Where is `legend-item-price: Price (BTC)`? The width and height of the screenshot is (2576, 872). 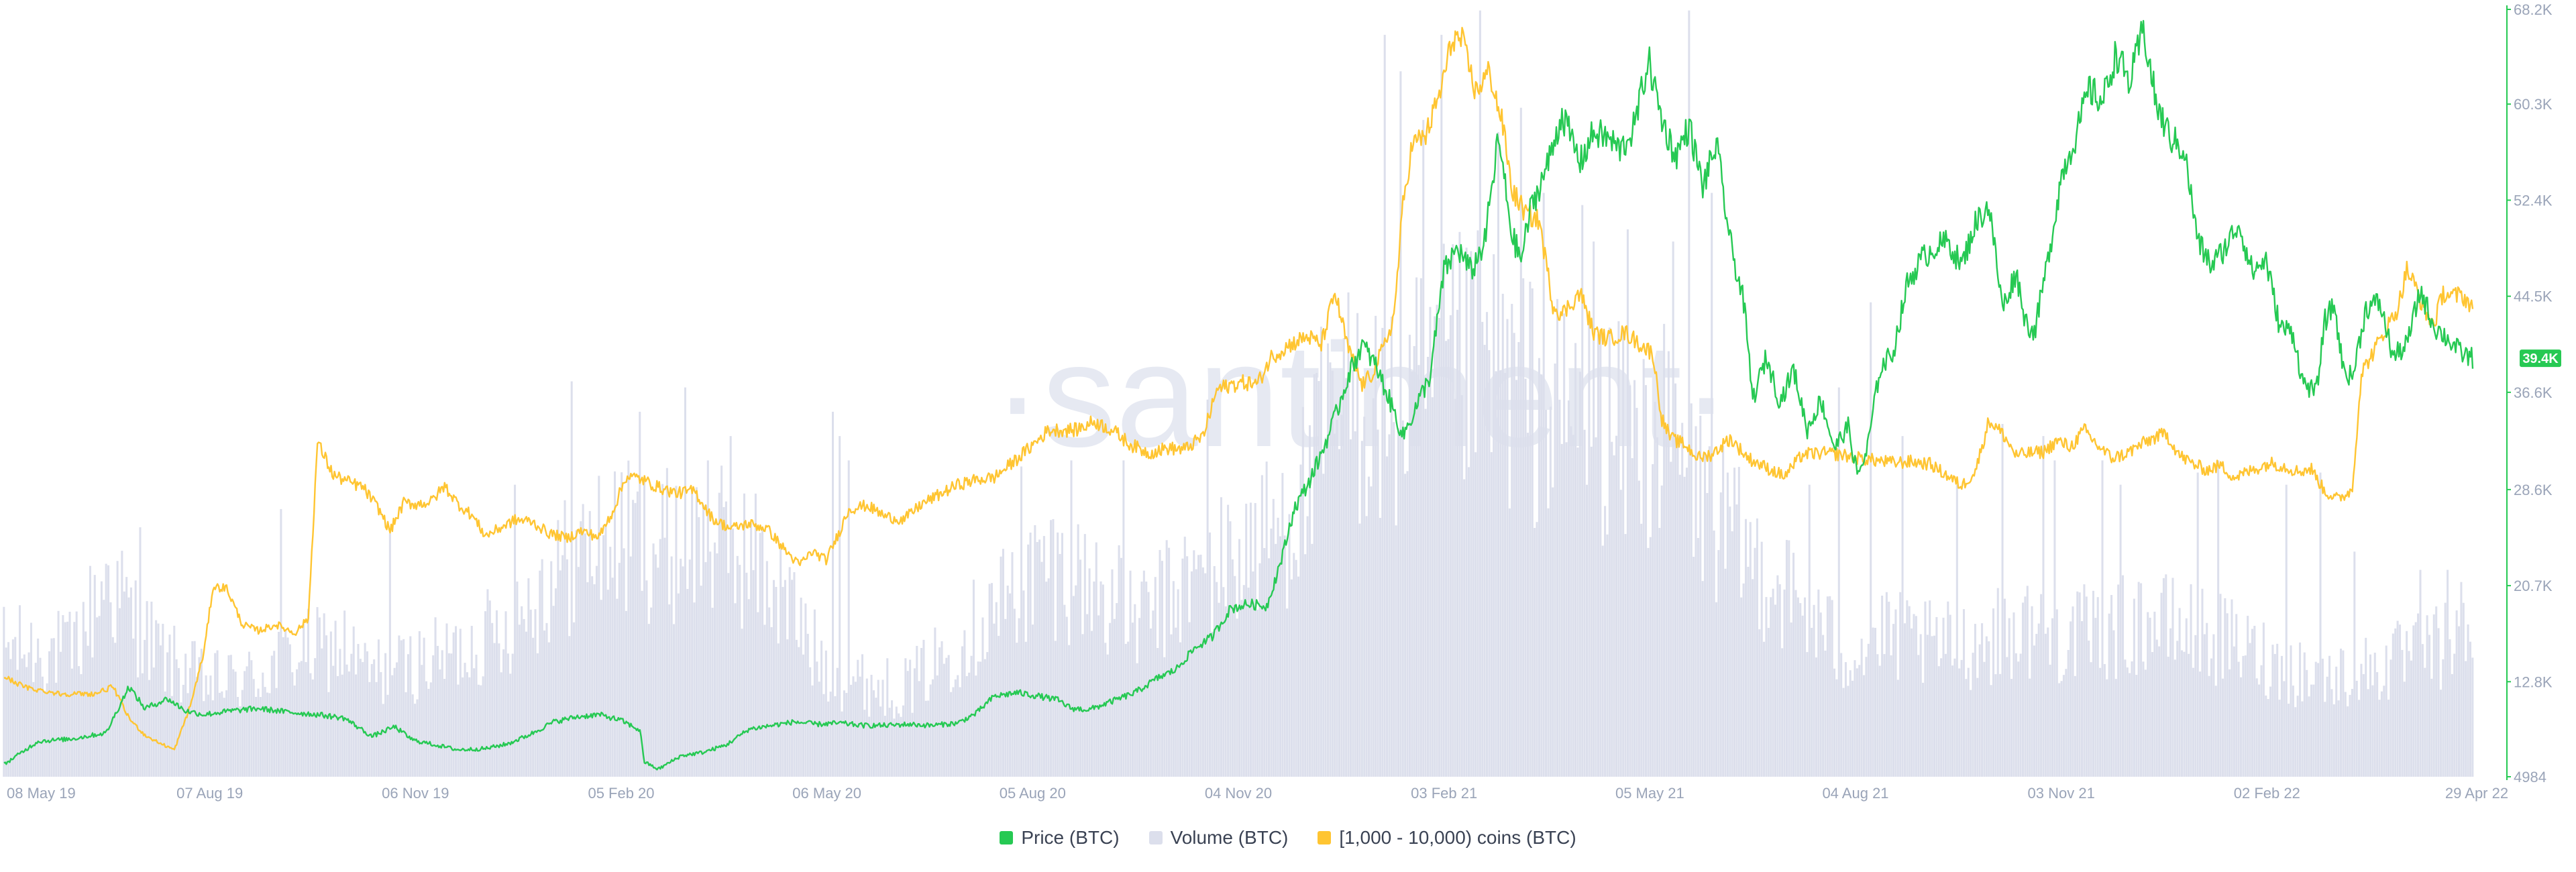 legend-item-price: Price (BTC) is located at coordinates (1060, 838).